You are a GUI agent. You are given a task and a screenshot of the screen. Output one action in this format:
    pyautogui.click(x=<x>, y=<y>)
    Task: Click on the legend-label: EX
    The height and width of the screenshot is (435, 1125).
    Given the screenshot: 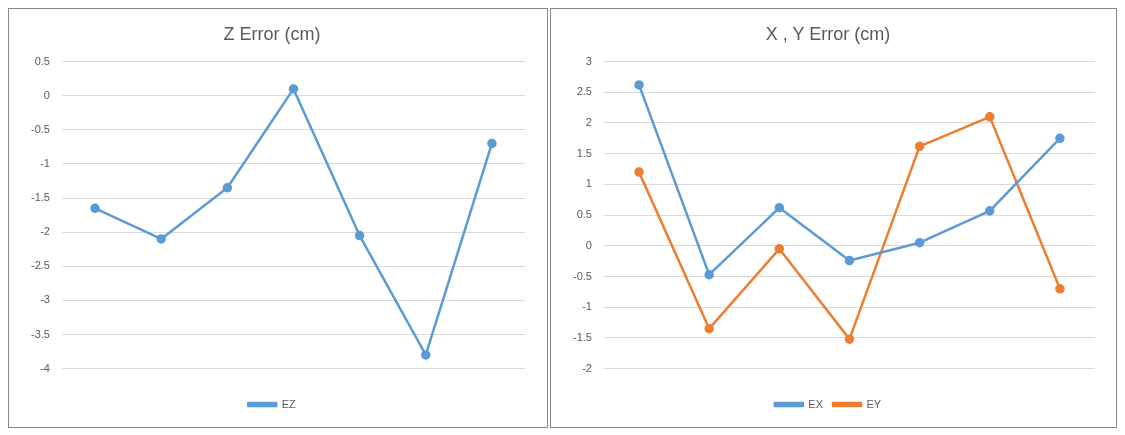 What is the action you would take?
    pyautogui.click(x=815, y=403)
    